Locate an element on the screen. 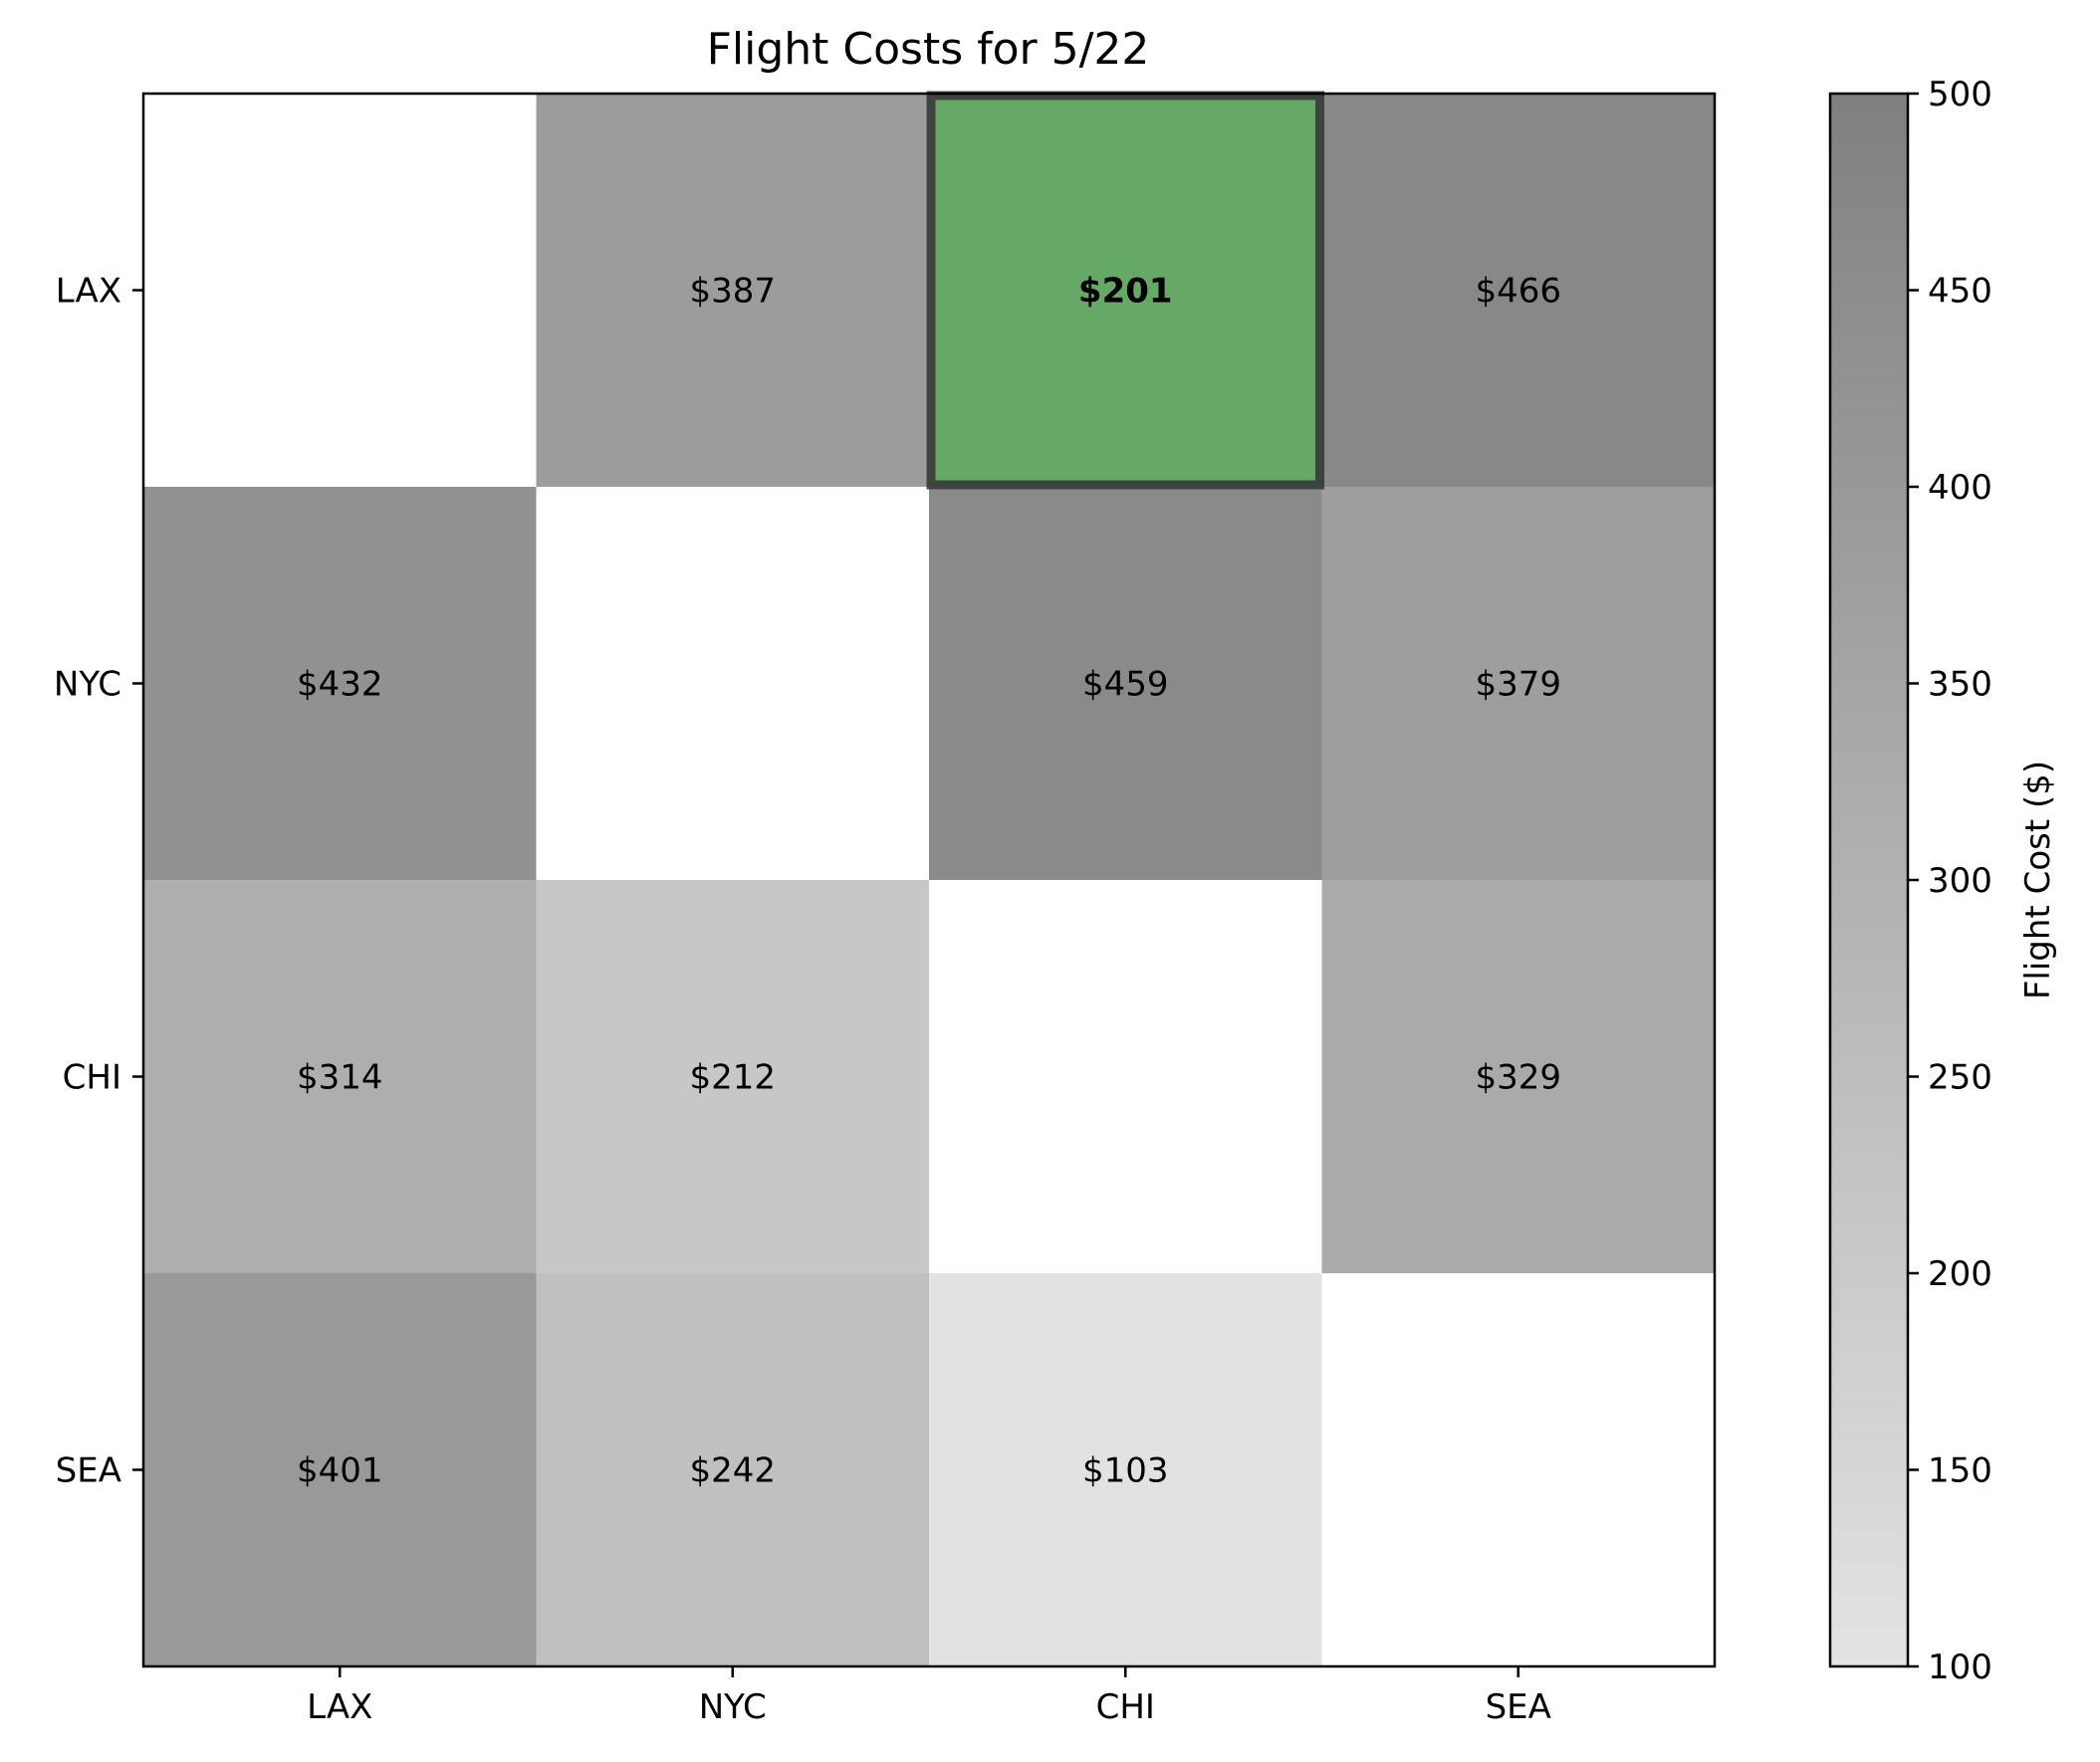 The height and width of the screenshot is (1762, 2100). heatmap-cell-sea-chi is located at coordinates (1125, 1470).